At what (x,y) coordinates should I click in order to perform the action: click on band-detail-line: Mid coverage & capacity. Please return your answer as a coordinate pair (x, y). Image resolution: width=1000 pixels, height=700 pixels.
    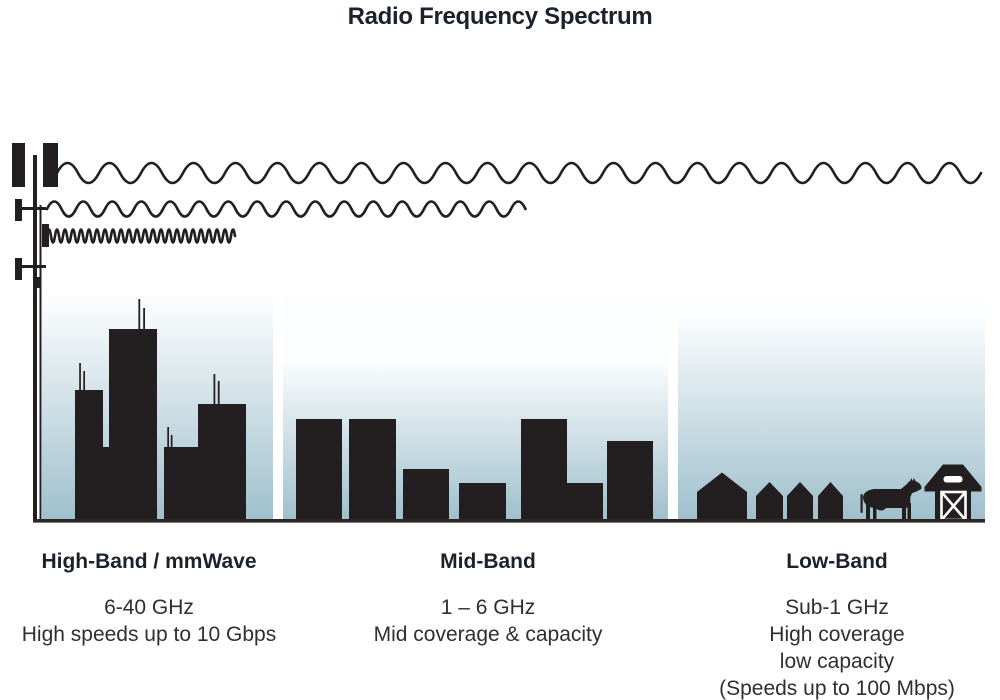
    Looking at the image, I should click on (488, 634).